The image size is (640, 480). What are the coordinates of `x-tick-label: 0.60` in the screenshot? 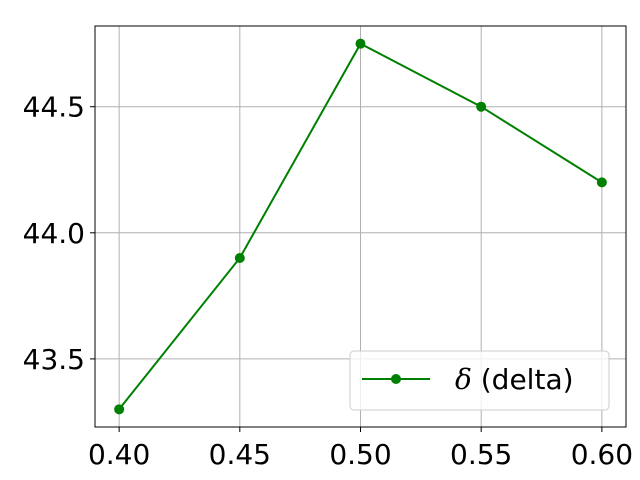 It's located at (602, 454).